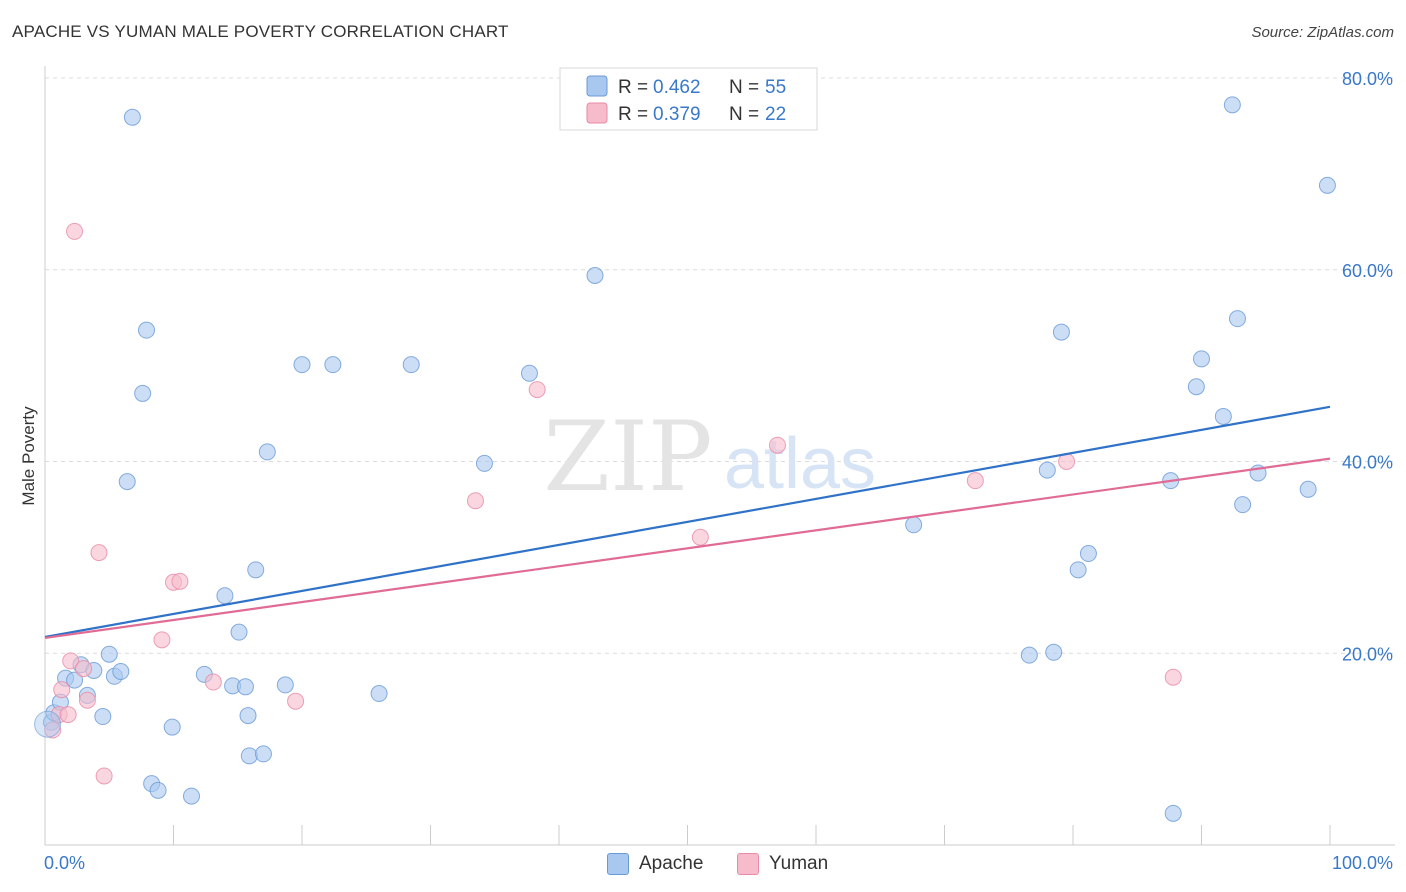 The height and width of the screenshot is (892, 1406). I want to click on y-axis-label: Male Poverty, so click(28, 456).